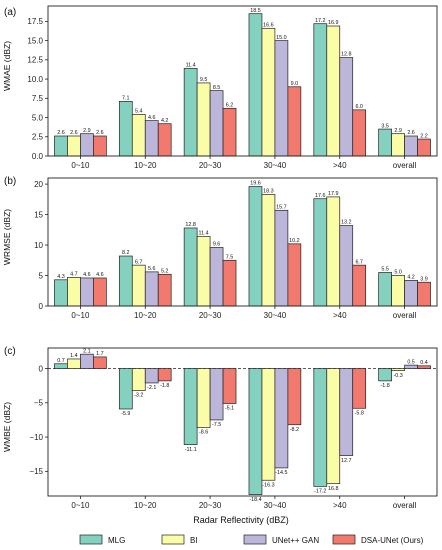  I want to click on y-tick-label: 17.5, so click(35, 21).